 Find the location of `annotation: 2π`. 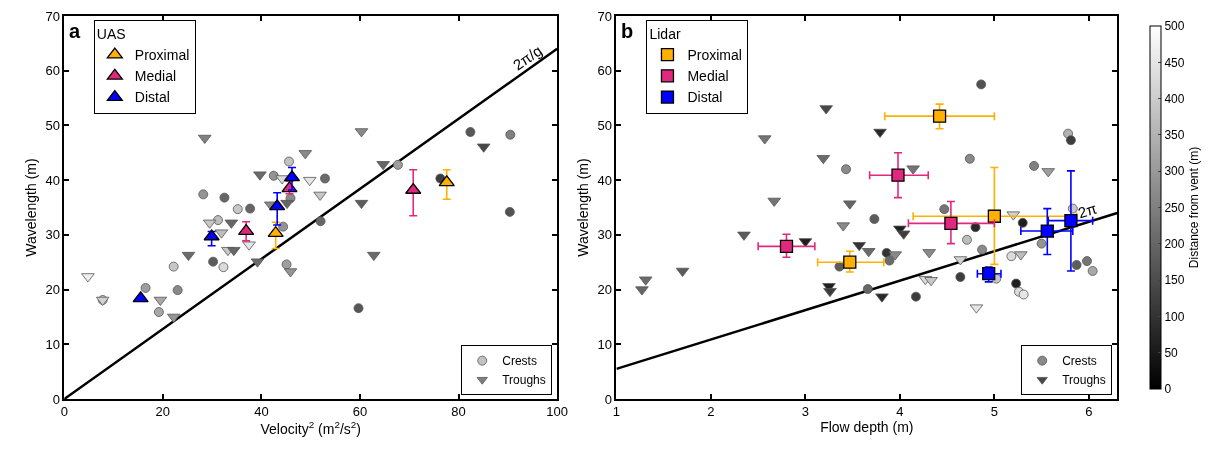

annotation: 2π is located at coordinates (1087, 210).